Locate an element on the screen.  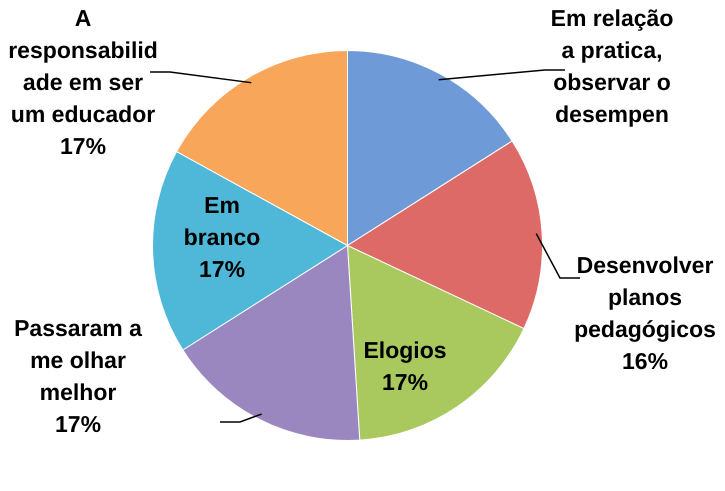
slice-label: A responsabilidade em ser um educador is located at coordinates (83, 65).